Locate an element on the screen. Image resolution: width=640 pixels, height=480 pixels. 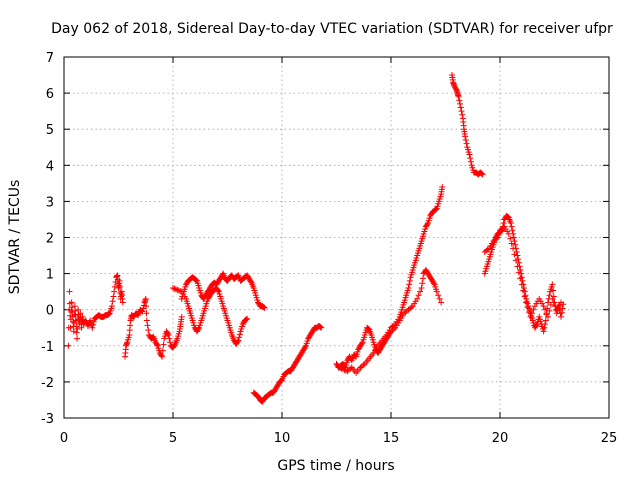
x-tick-label: 10 is located at coordinates (282, 438).